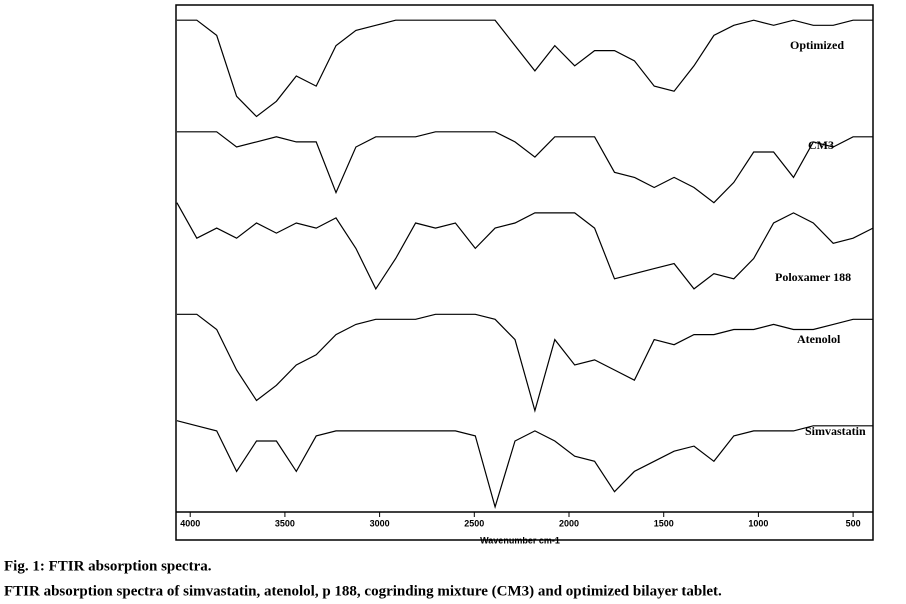 This screenshot has width=906, height=604. I want to click on x-tick-label: 2000, so click(569, 523).